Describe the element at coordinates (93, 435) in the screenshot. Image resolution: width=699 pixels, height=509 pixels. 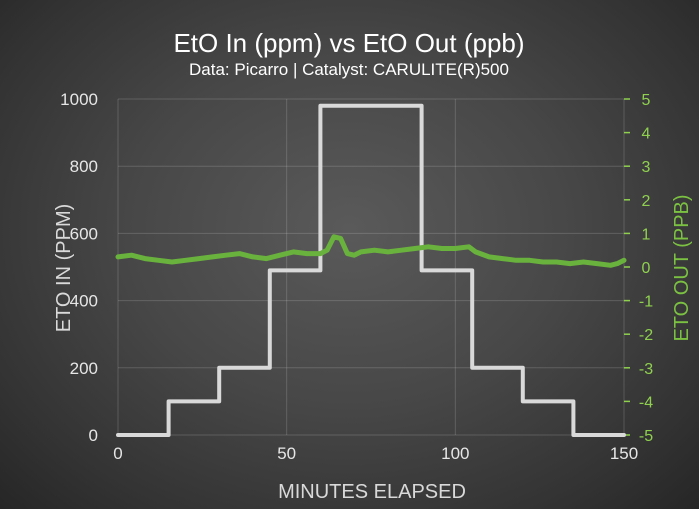
I see `y-tick-label-left: 0` at that location.